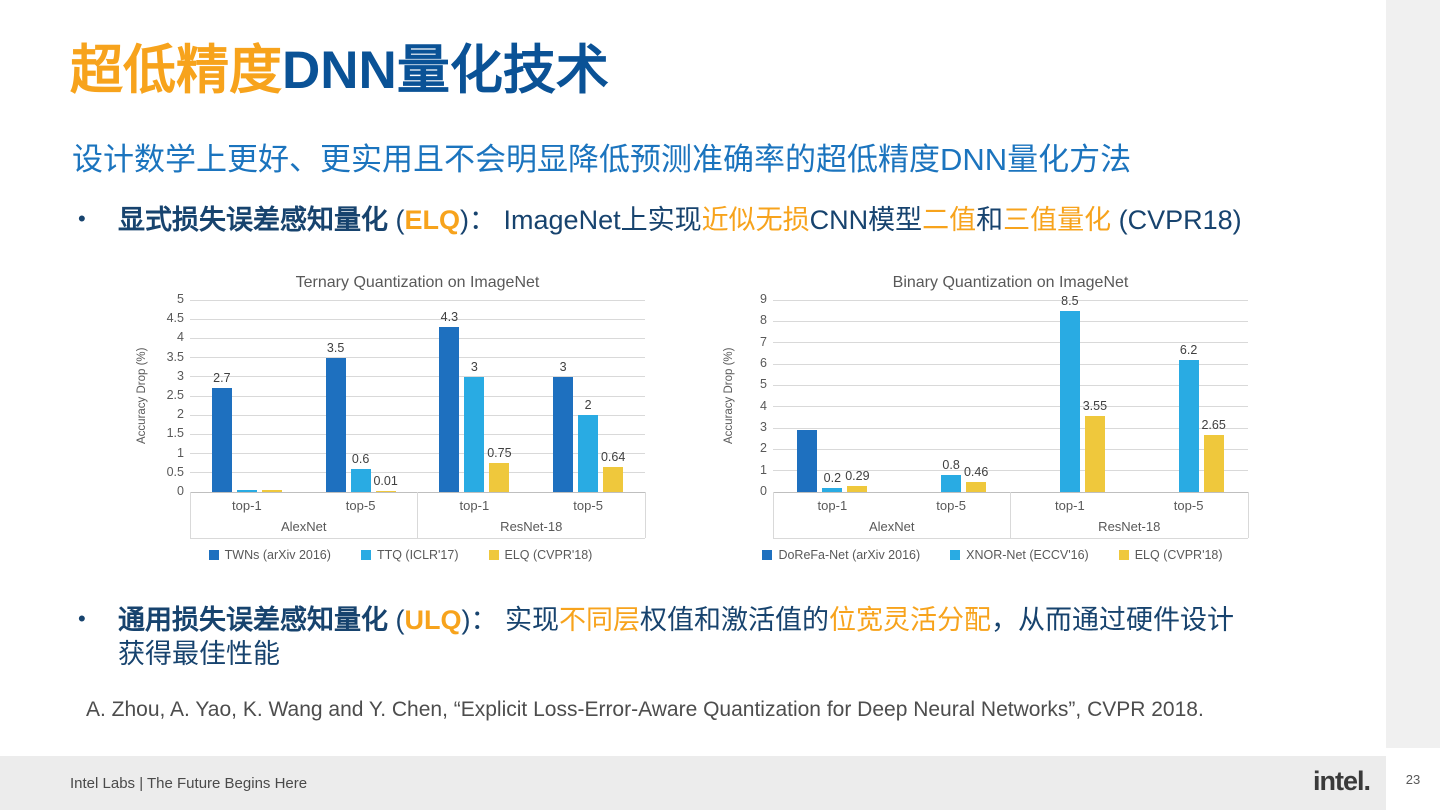  What do you see at coordinates (588, 405) in the screenshot?
I see `bar-value-label: 2` at bounding box center [588, 405].